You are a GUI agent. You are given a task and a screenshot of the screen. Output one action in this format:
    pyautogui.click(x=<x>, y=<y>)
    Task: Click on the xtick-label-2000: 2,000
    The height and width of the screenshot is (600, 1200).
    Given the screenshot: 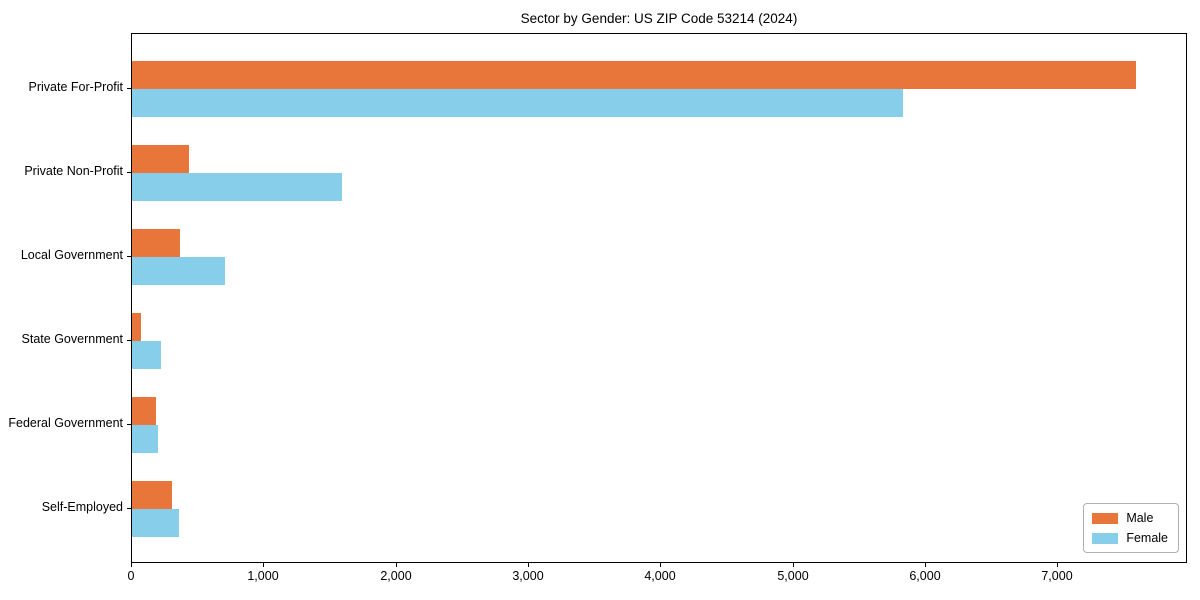 What is the action you would take?
    pyautogui.click(x=396, y=576)
    